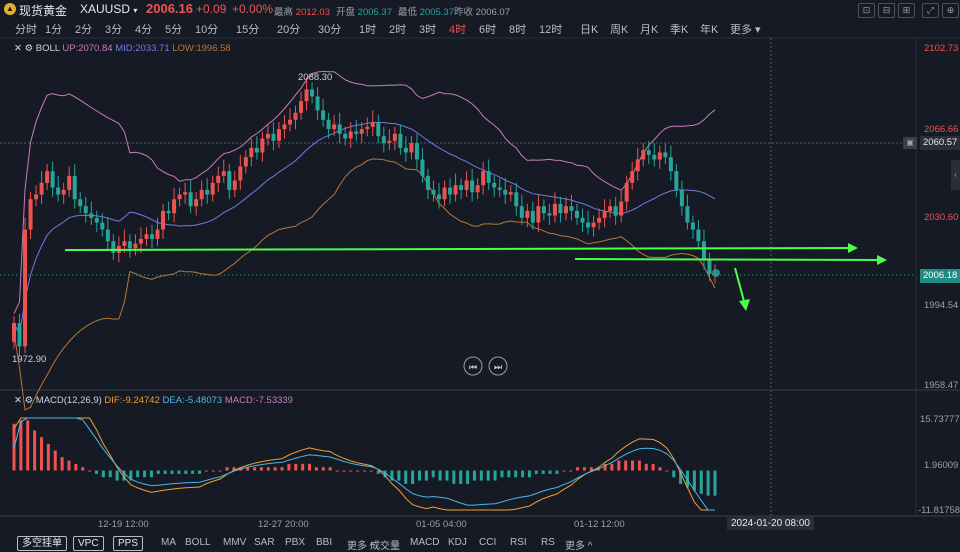 Image resolution: width=960 pixels, height=552 pixels. I want to click on timeframe-6: 10分, so click(207, 30).